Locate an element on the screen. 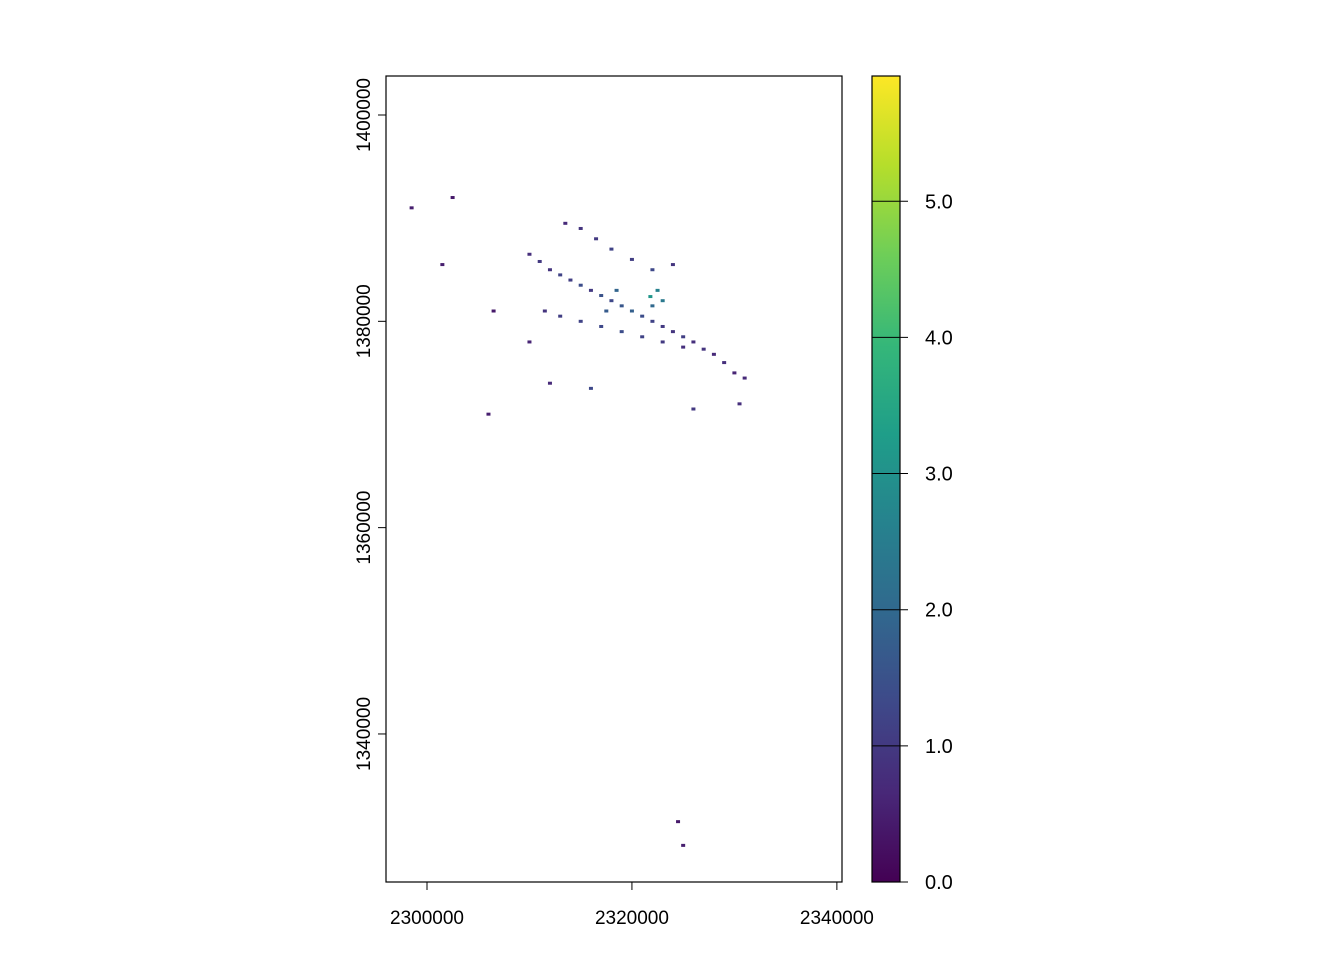 The height and width of the screenshot is (960, 1344). y-tick-label: 1340000 is located at coordinates (364, 734).